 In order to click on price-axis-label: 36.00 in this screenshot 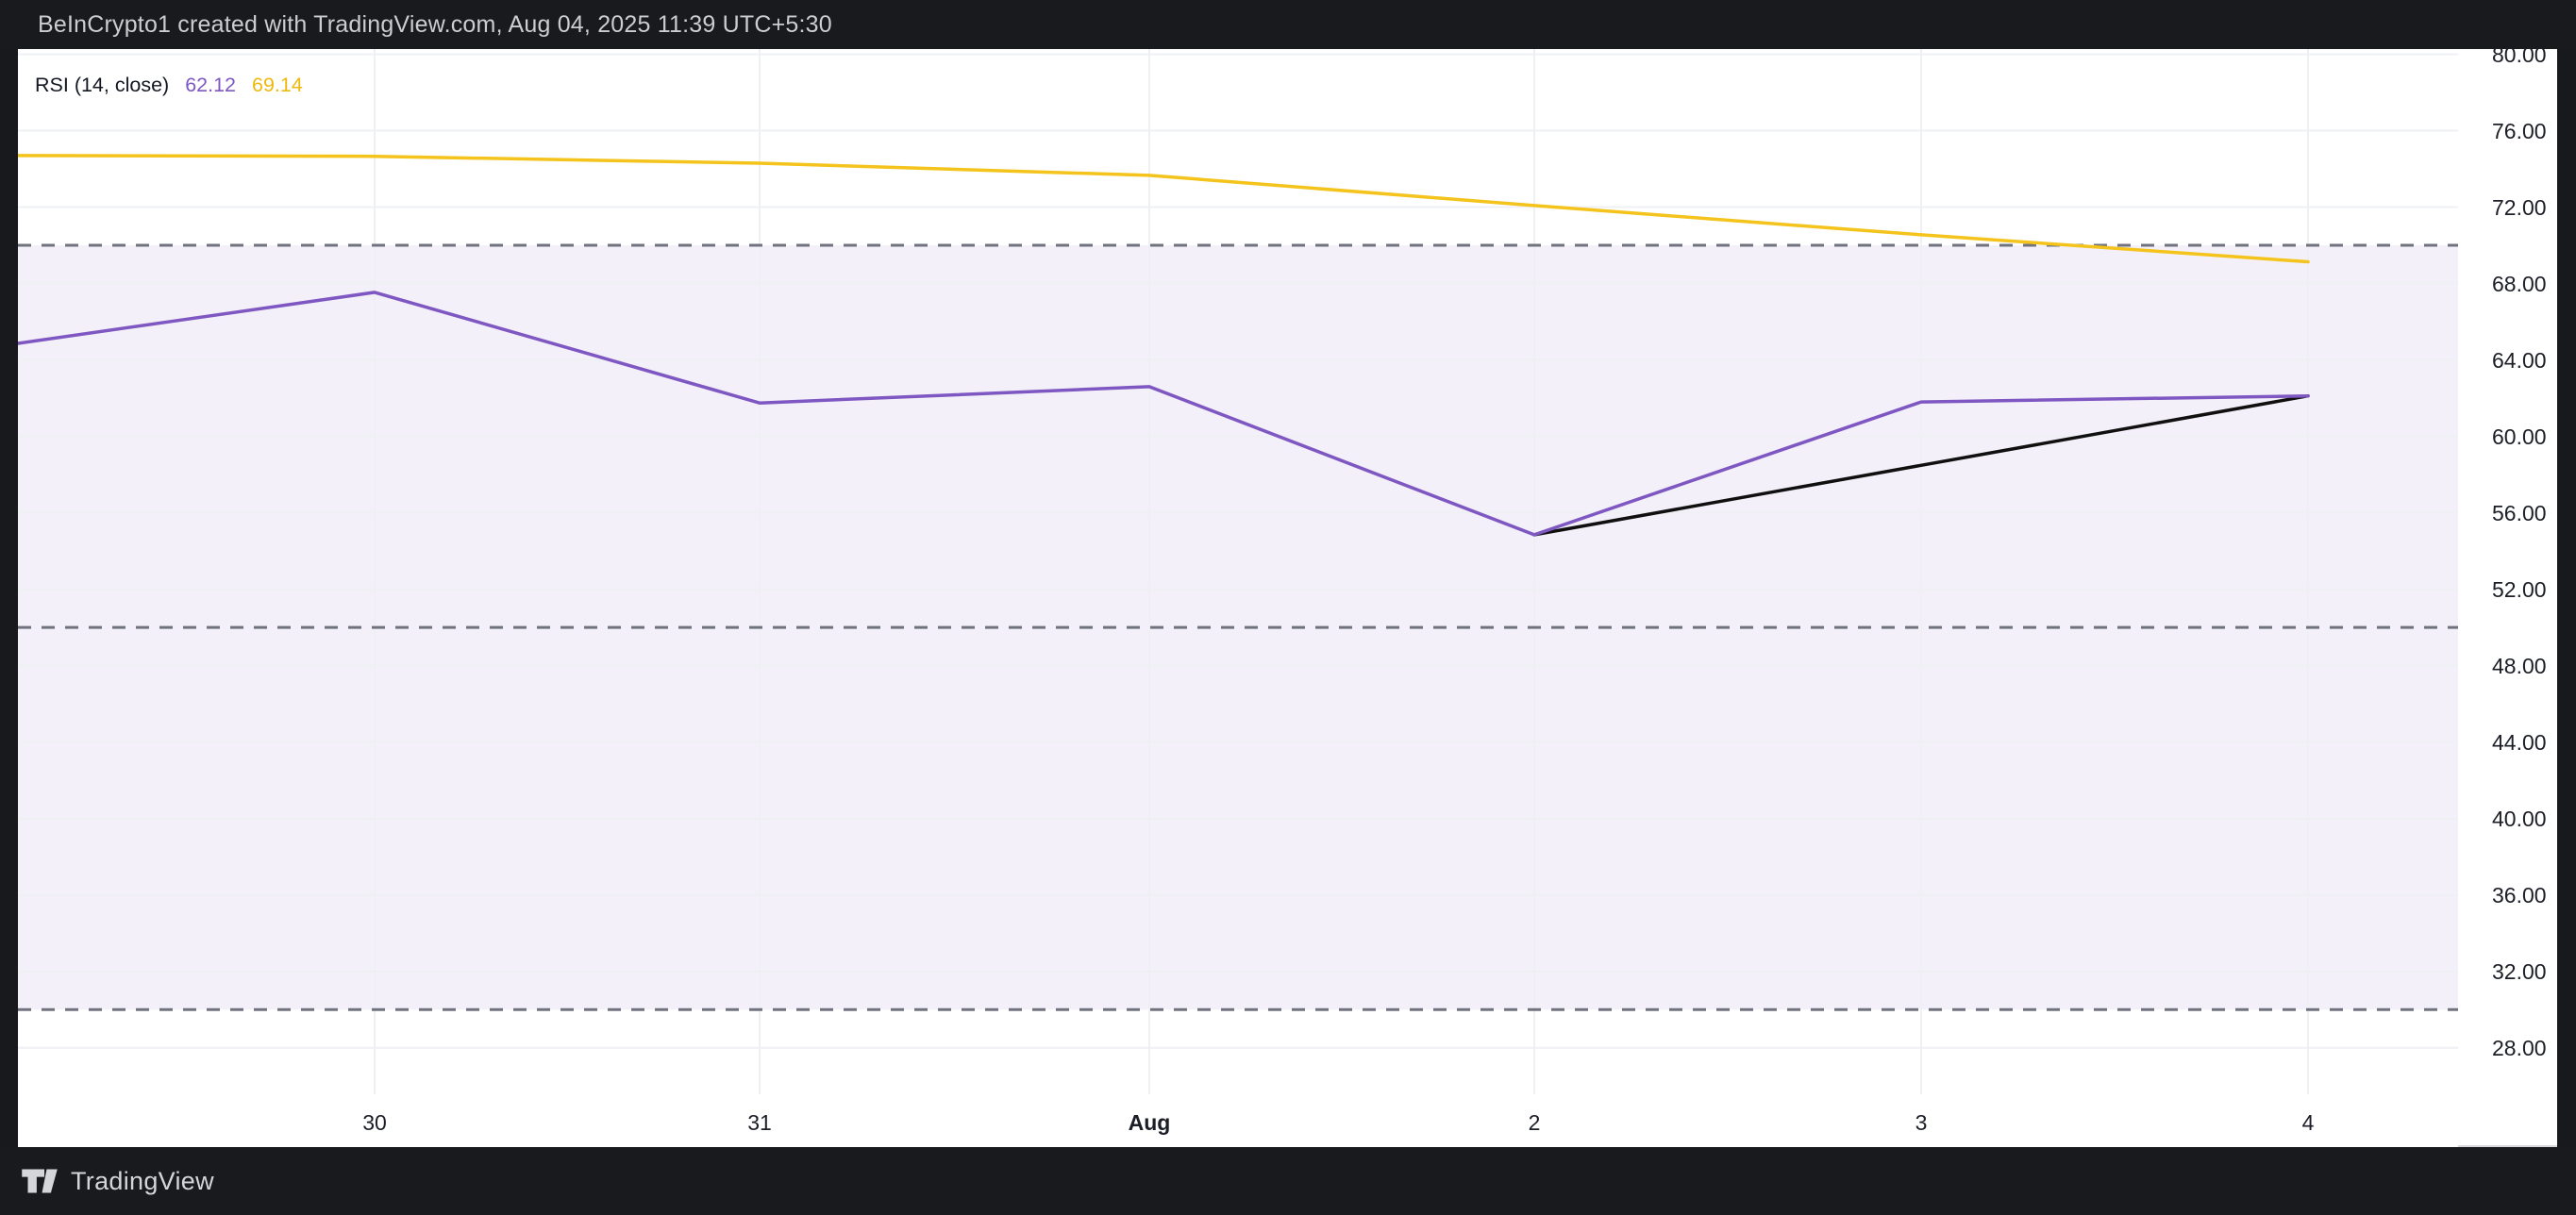, I will do `click(2519, 894)`.